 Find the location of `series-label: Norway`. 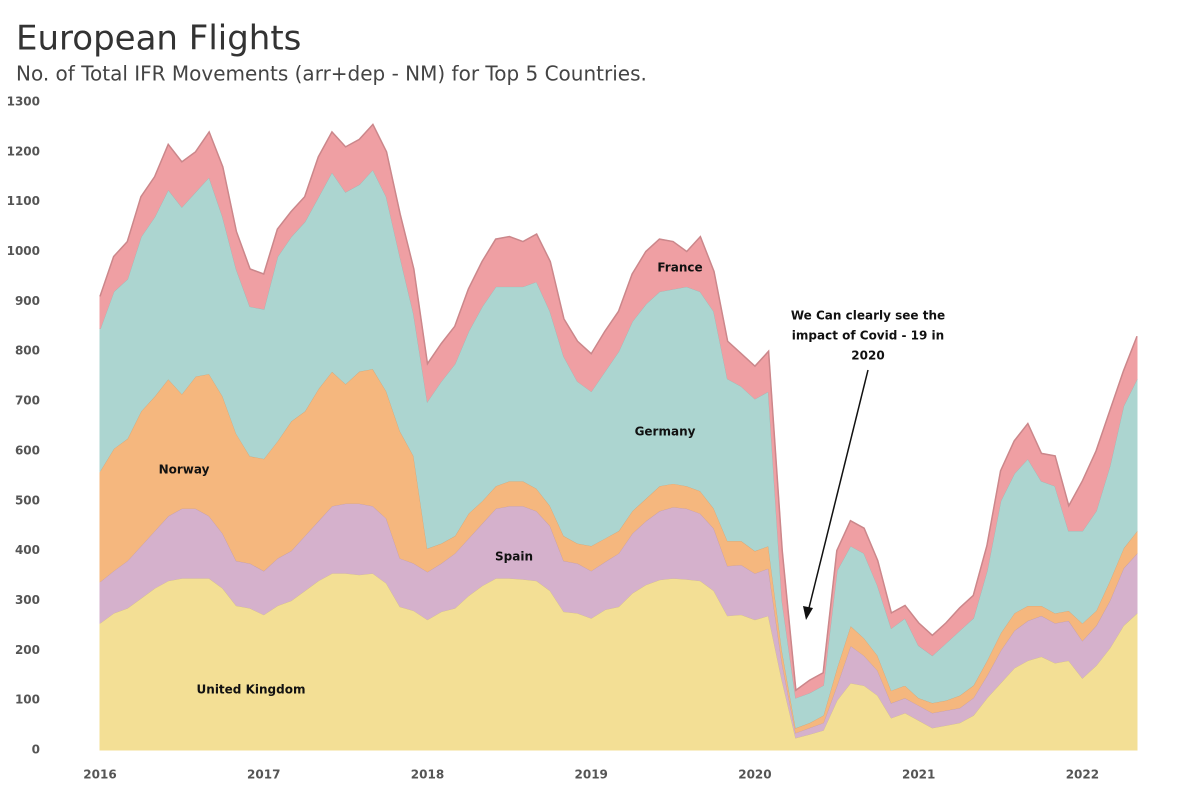

series-label: Norway is located at coordinates (184, 470).